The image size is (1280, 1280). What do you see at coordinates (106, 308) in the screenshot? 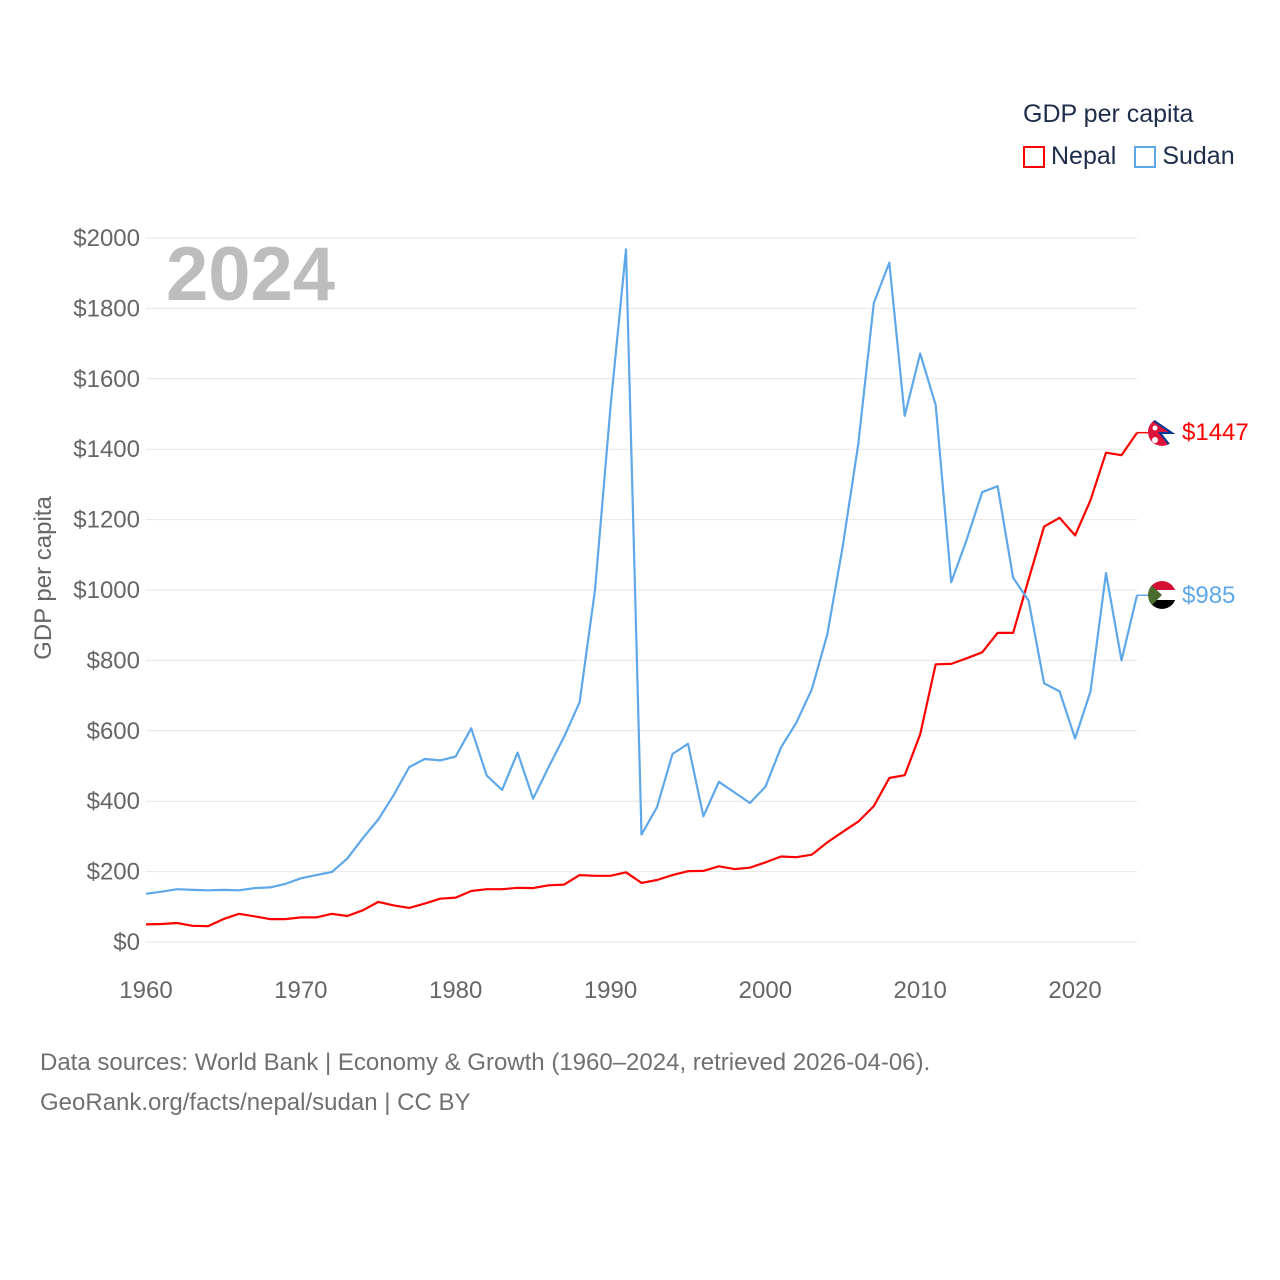
I see `y-tick-label: $1800` at bounding box center [106, 308].